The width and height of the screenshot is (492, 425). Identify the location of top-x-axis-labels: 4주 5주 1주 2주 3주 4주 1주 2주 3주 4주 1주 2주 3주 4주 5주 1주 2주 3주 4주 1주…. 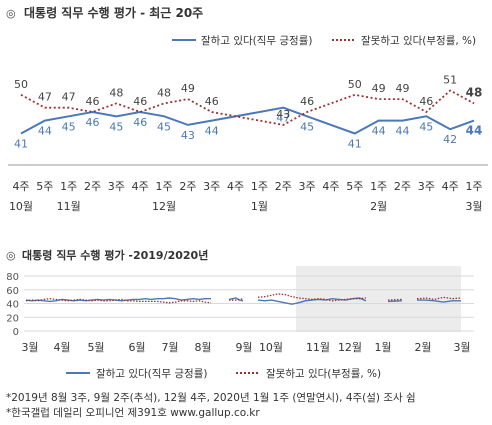
(246, 196).